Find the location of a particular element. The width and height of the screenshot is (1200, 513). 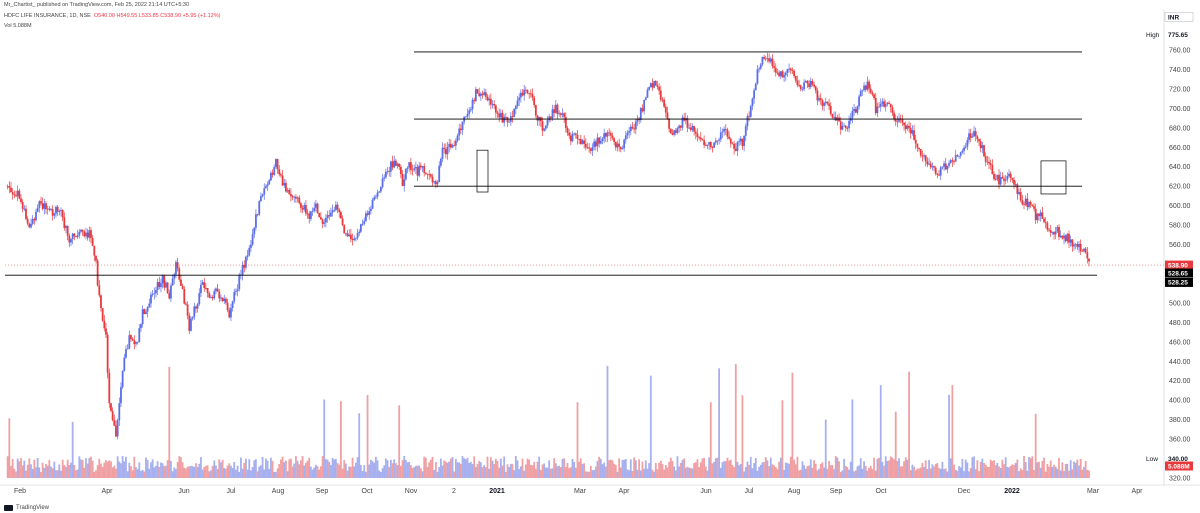

price-tick-label: 760.00 is located at coordinates (1180, 51).